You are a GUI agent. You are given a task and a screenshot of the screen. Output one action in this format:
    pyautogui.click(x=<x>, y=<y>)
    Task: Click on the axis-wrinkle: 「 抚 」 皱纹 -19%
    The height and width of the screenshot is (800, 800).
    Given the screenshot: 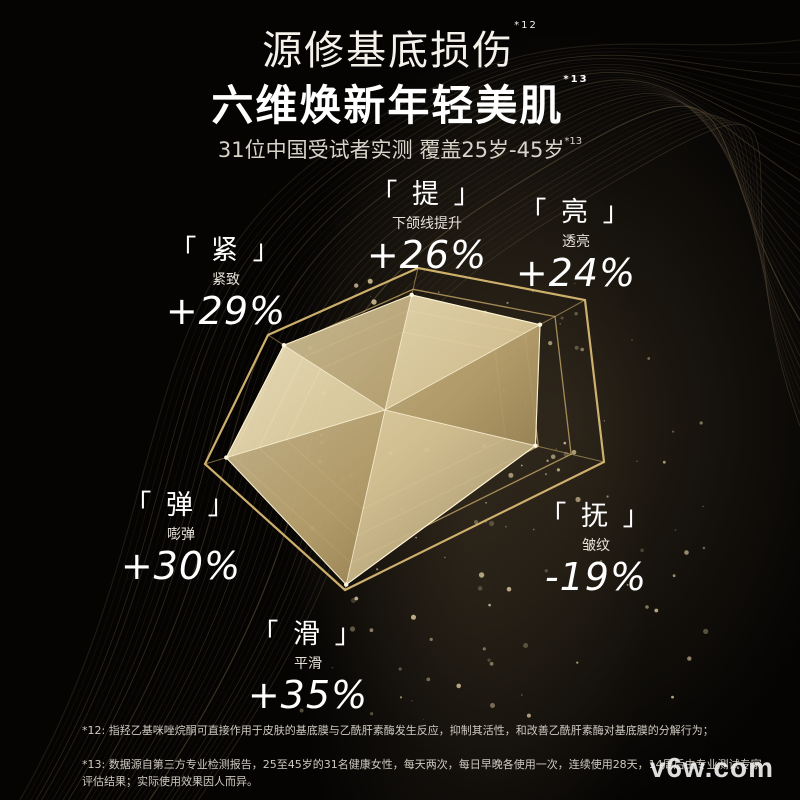 What is the action you would take?
    pyautogui.click(x=596, y=546)
    